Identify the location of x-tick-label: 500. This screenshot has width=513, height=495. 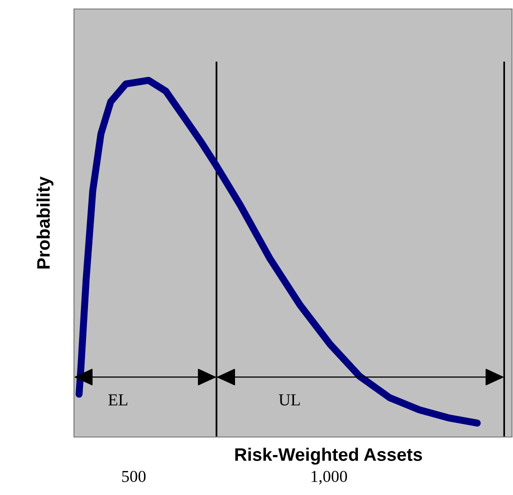
(134, 476).